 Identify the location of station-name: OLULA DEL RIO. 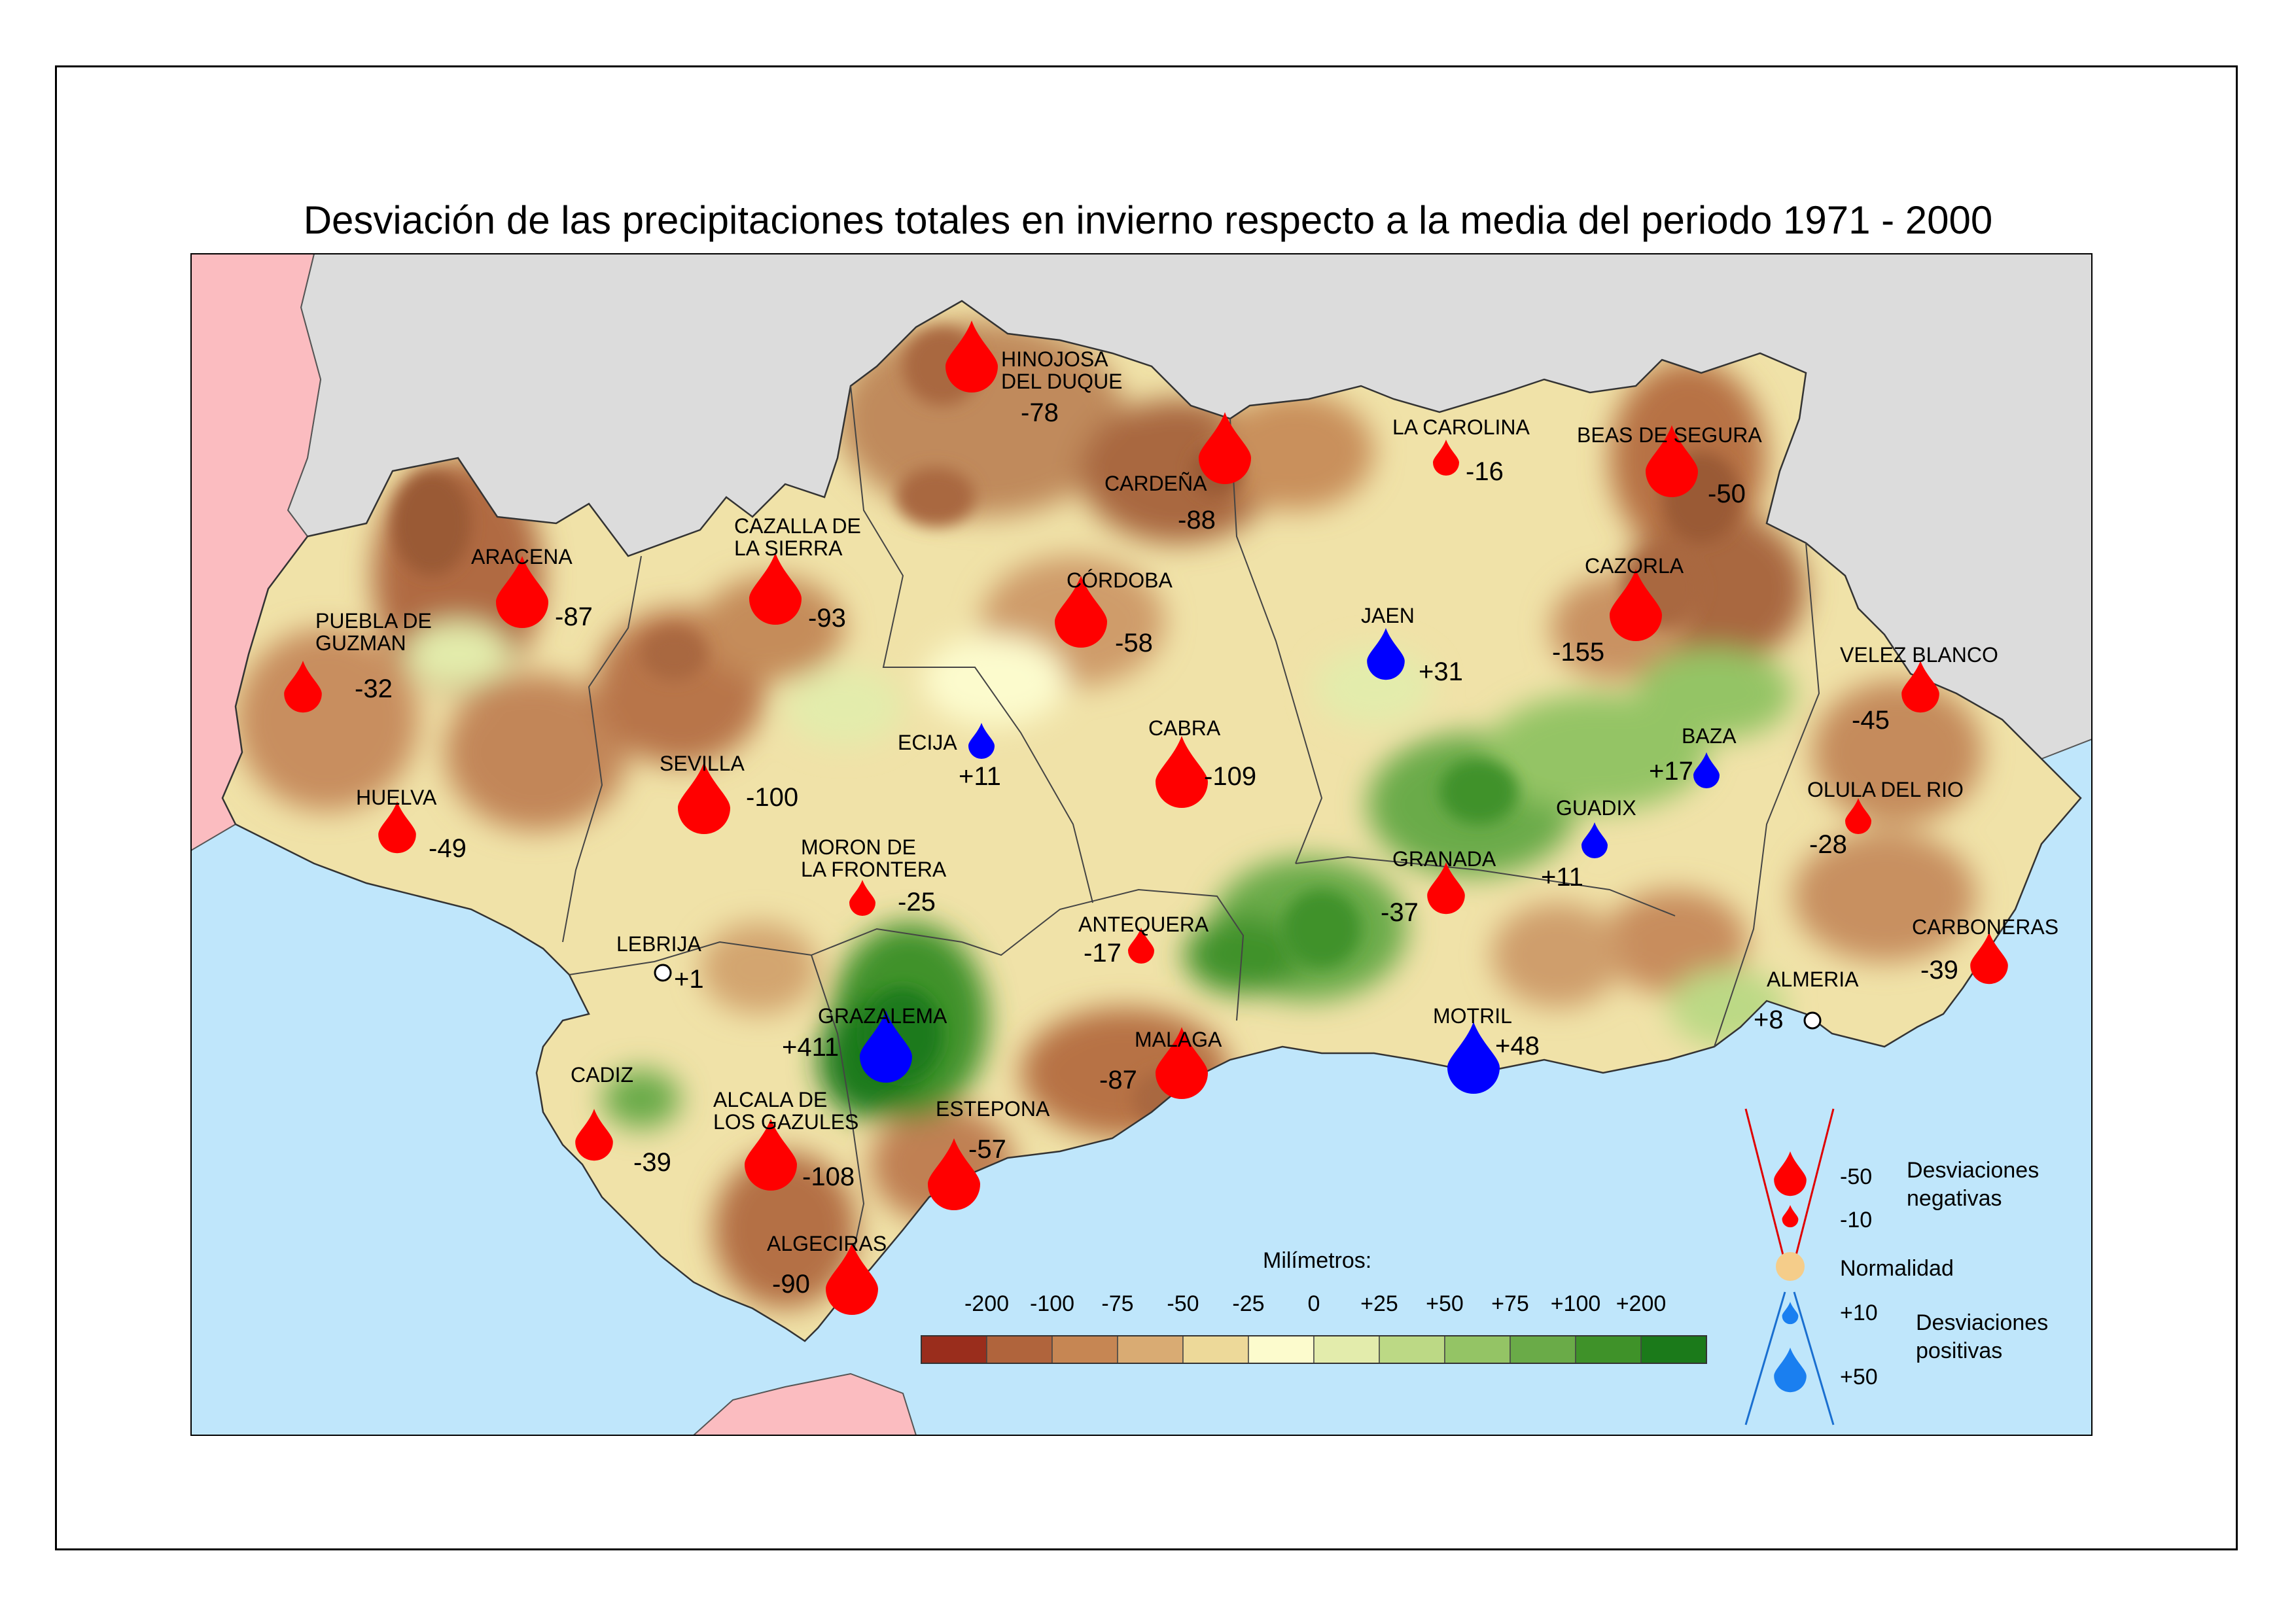
(1885, 789).